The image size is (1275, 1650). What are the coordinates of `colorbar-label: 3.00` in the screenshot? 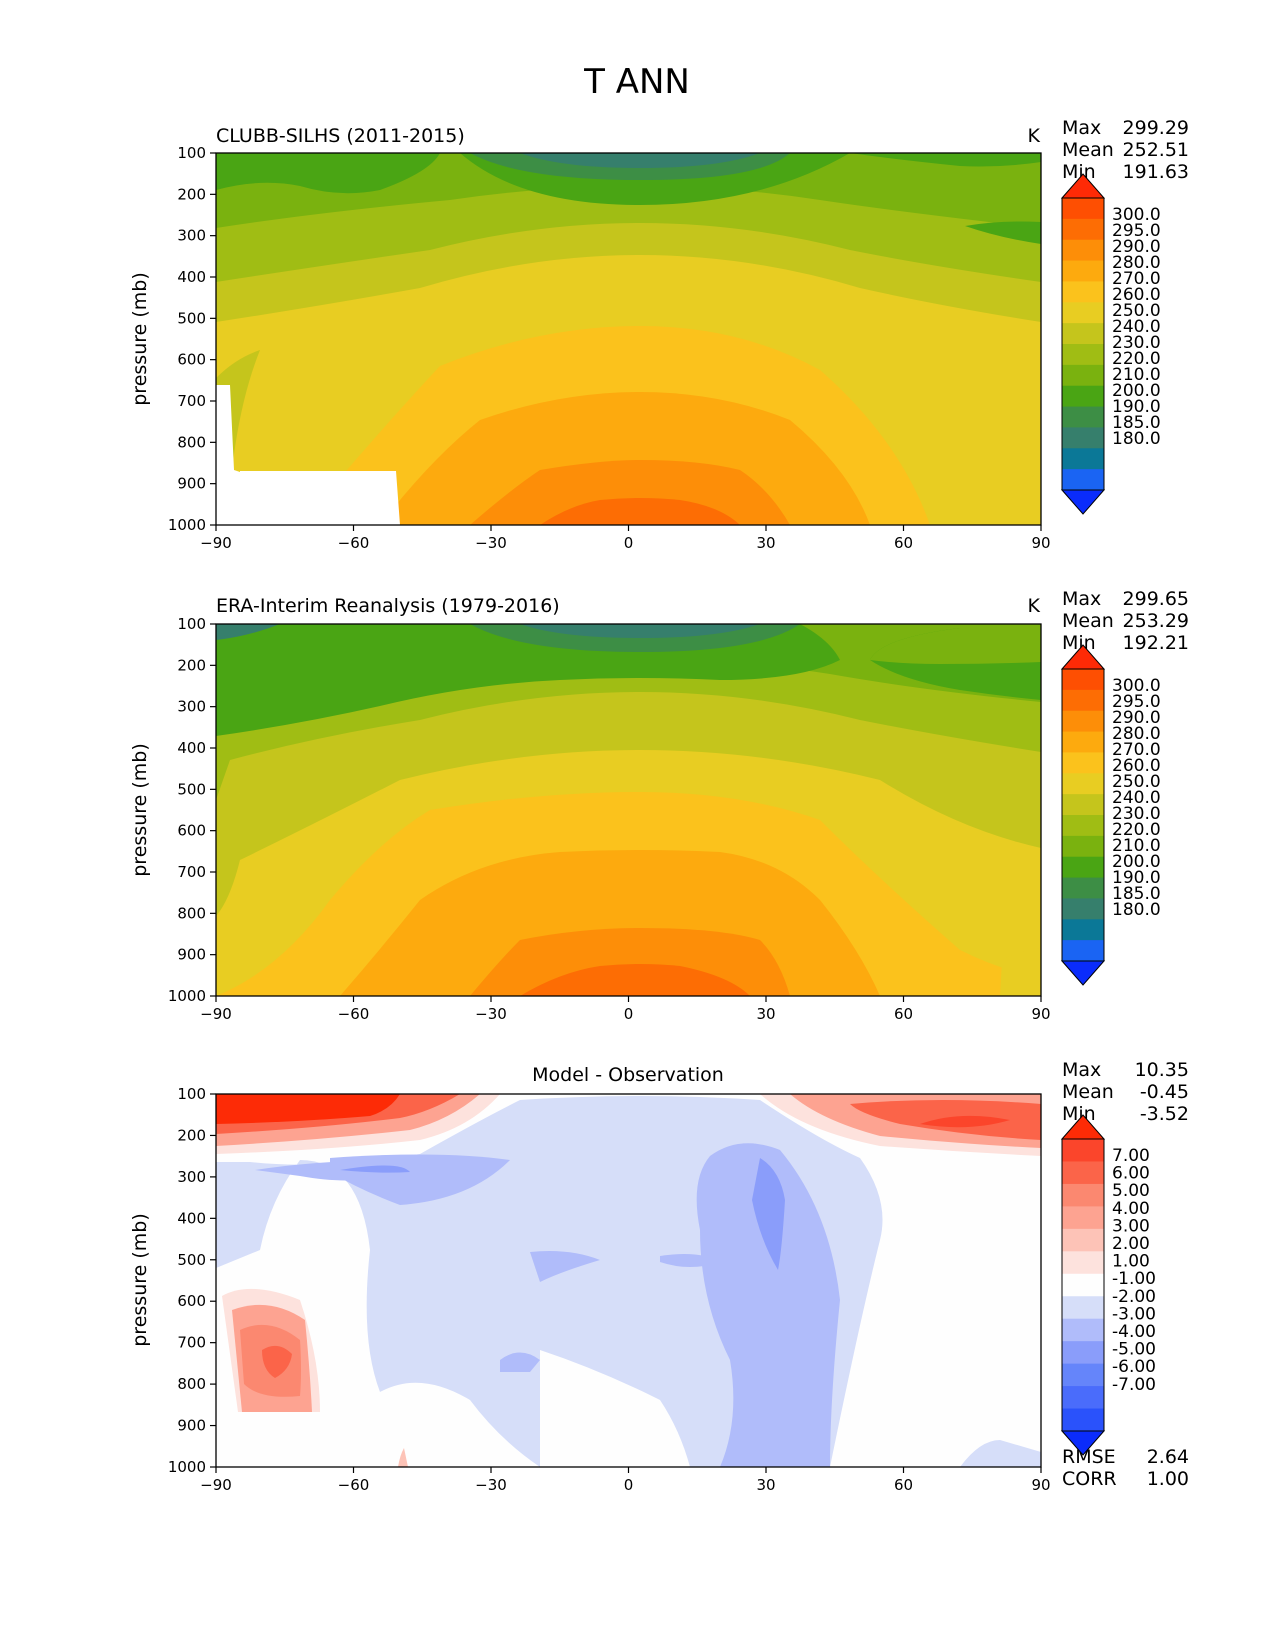 It's located at (1131, 1226).